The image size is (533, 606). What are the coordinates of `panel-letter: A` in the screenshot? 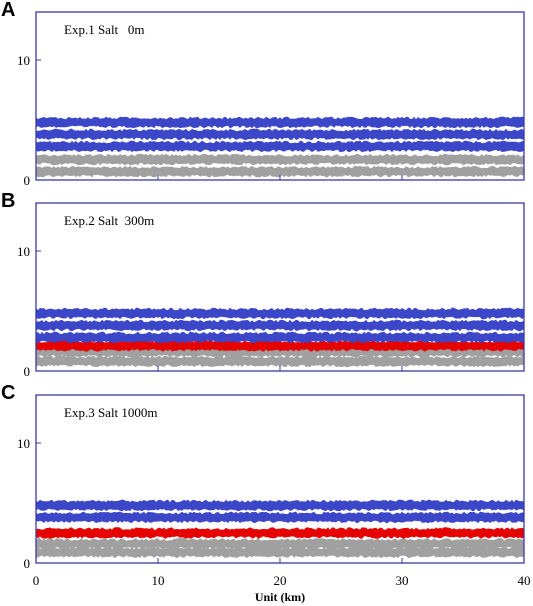 It's located at (8, 10).